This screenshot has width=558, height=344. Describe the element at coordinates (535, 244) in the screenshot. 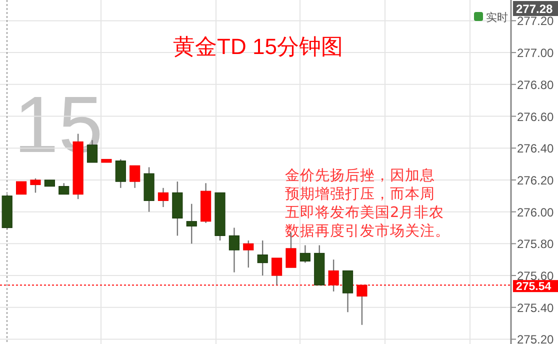

I see `y-tick-label: 275.80` at that location.